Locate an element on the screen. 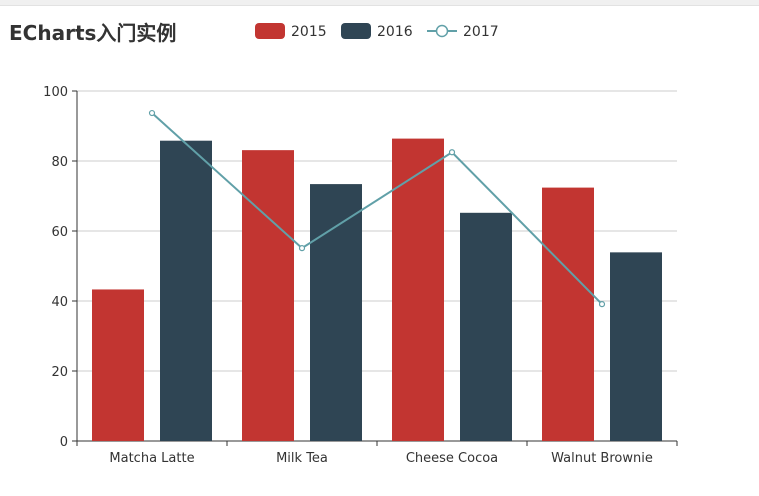 This screenshot has width=759, height=496. legend-item-2016: 2016 is located at coordinates (377, 31).